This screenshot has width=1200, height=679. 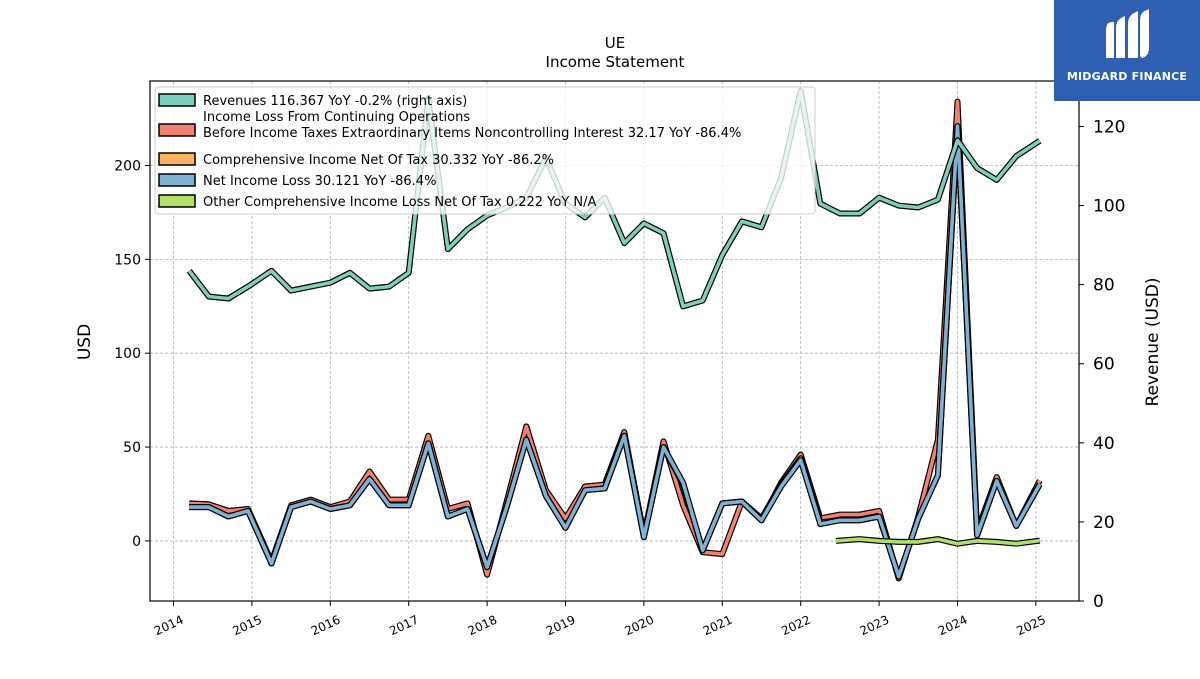 I want to click on y-axis-label-right: Revenue (USD), so click(x=1153, y=341).